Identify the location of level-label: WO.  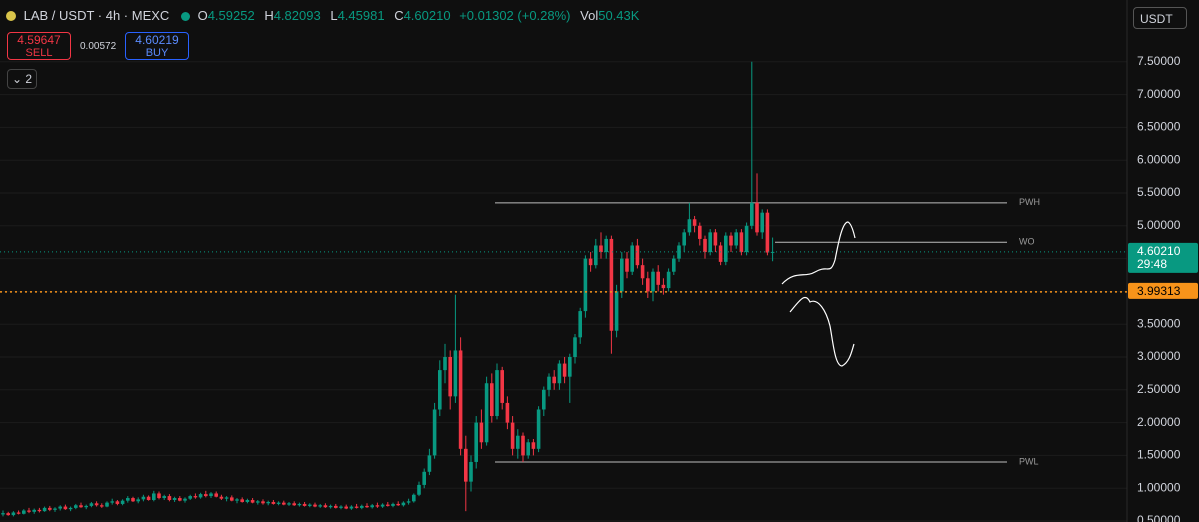
(1027, 242).